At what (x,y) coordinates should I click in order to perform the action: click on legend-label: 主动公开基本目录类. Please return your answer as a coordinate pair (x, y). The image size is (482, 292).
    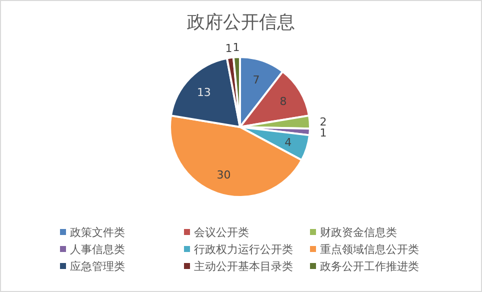
    Looking at the image, I should click on (243, 266).